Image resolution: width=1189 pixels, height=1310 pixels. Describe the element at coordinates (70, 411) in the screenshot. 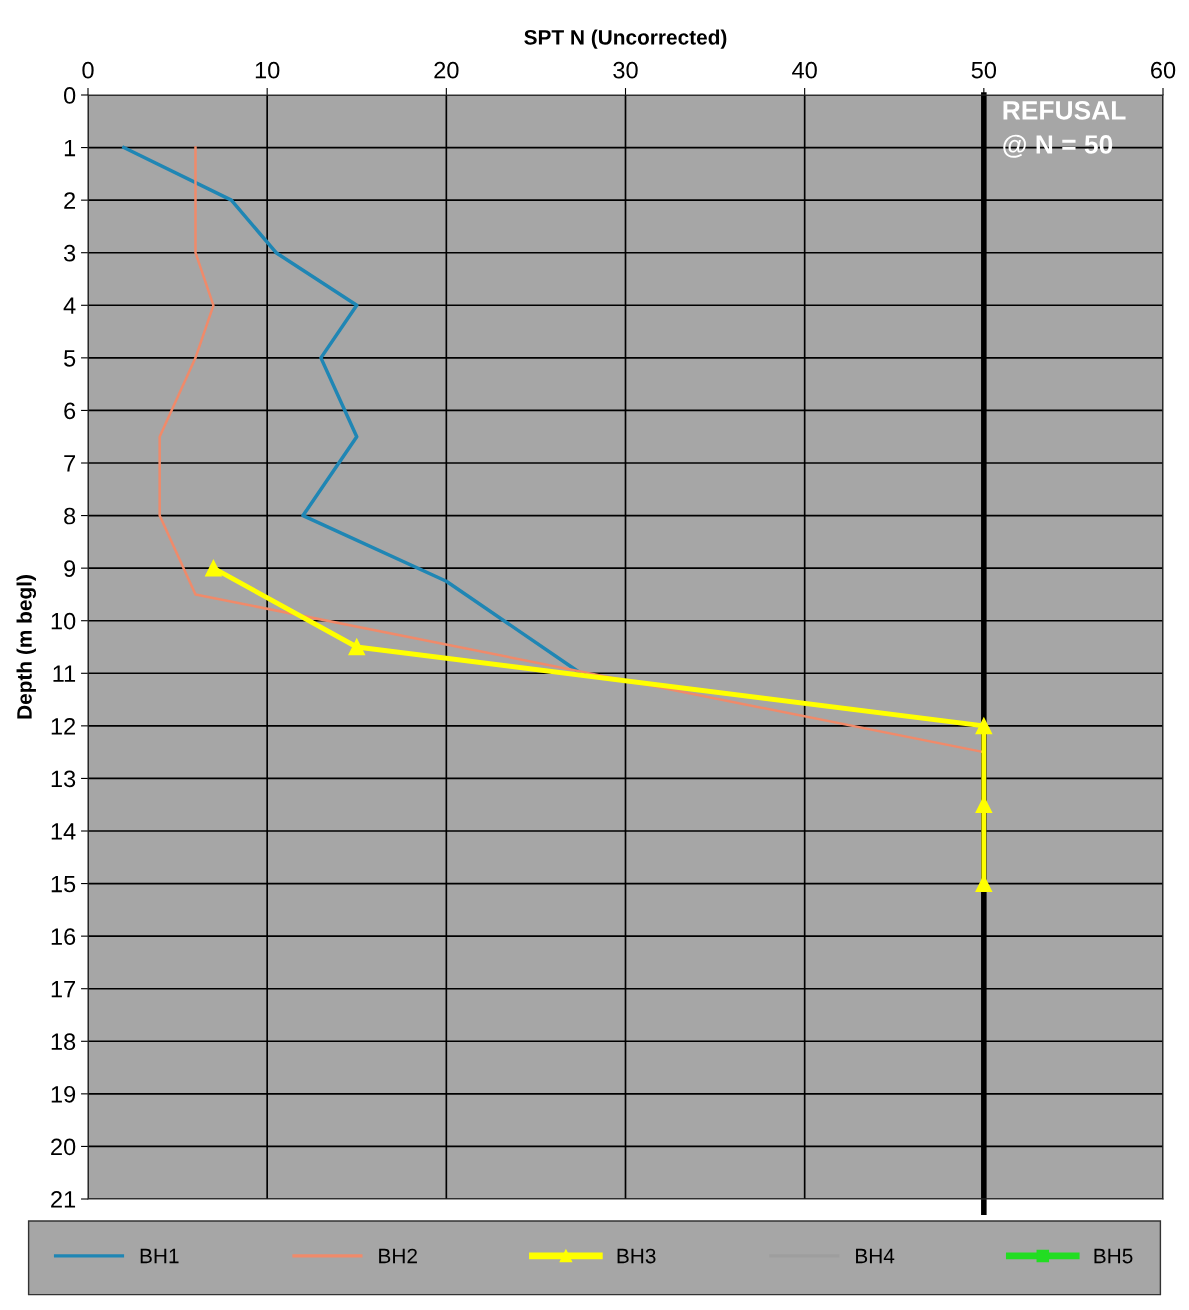

I see `y-tick-label: 6` at that location.